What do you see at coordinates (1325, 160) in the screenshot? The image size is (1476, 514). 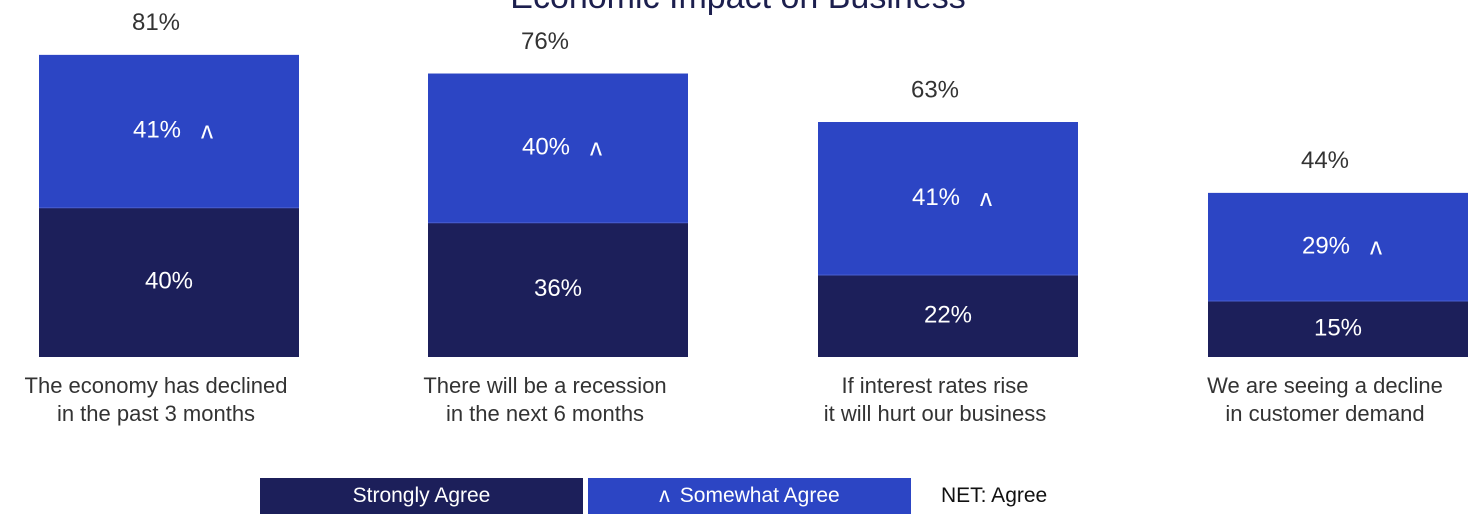 I see `data-label-net-agree: 44%` at bounding box center [1325, 160].